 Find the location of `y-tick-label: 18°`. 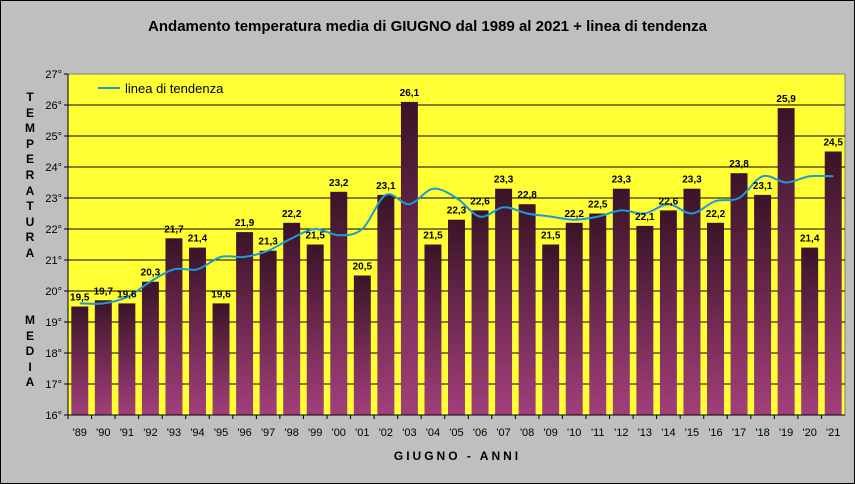

y-tick-label: 18° is located at coordinates (53, 354).